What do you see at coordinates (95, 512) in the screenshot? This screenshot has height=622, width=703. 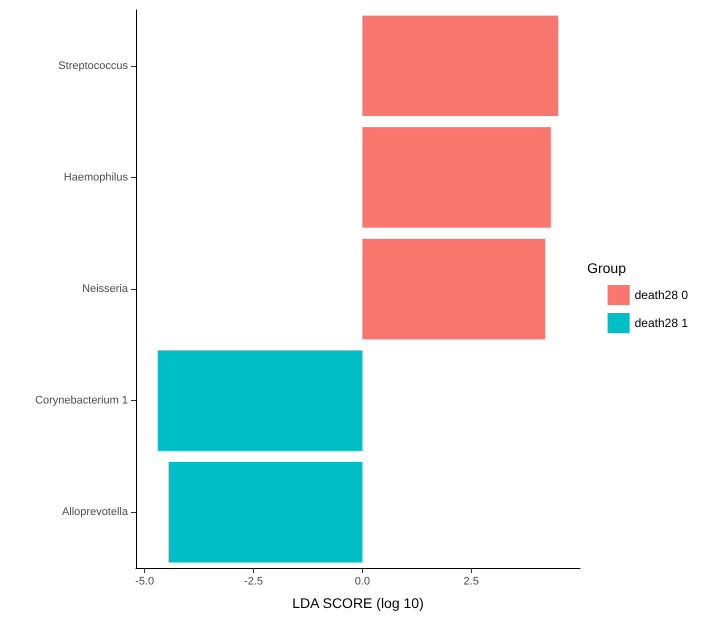 I see `y-tick-label: Alloprevotella` at bounding box center [95, 512].